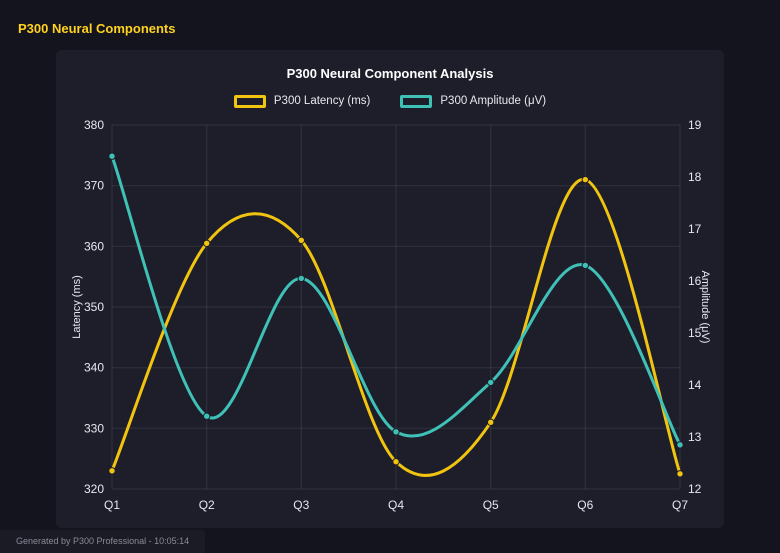 The width and height of the screenshot is (780, 553). Describe the element at coordinates (695, 281) in the screenshot. I see `svg-text: 16` at that location.